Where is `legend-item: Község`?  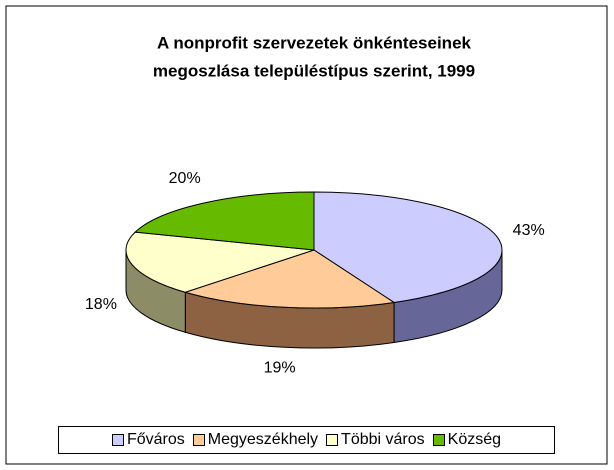 legend-item: Község is located at coordinates (467, 440).